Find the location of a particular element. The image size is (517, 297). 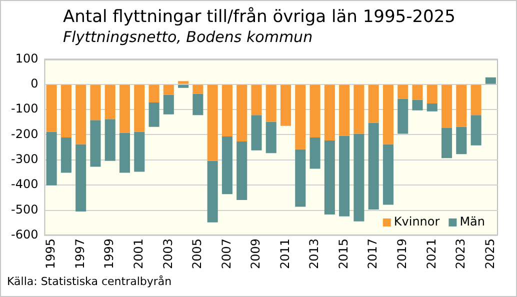

legend-label: Kvinnor is located at coordinates (417, 221).